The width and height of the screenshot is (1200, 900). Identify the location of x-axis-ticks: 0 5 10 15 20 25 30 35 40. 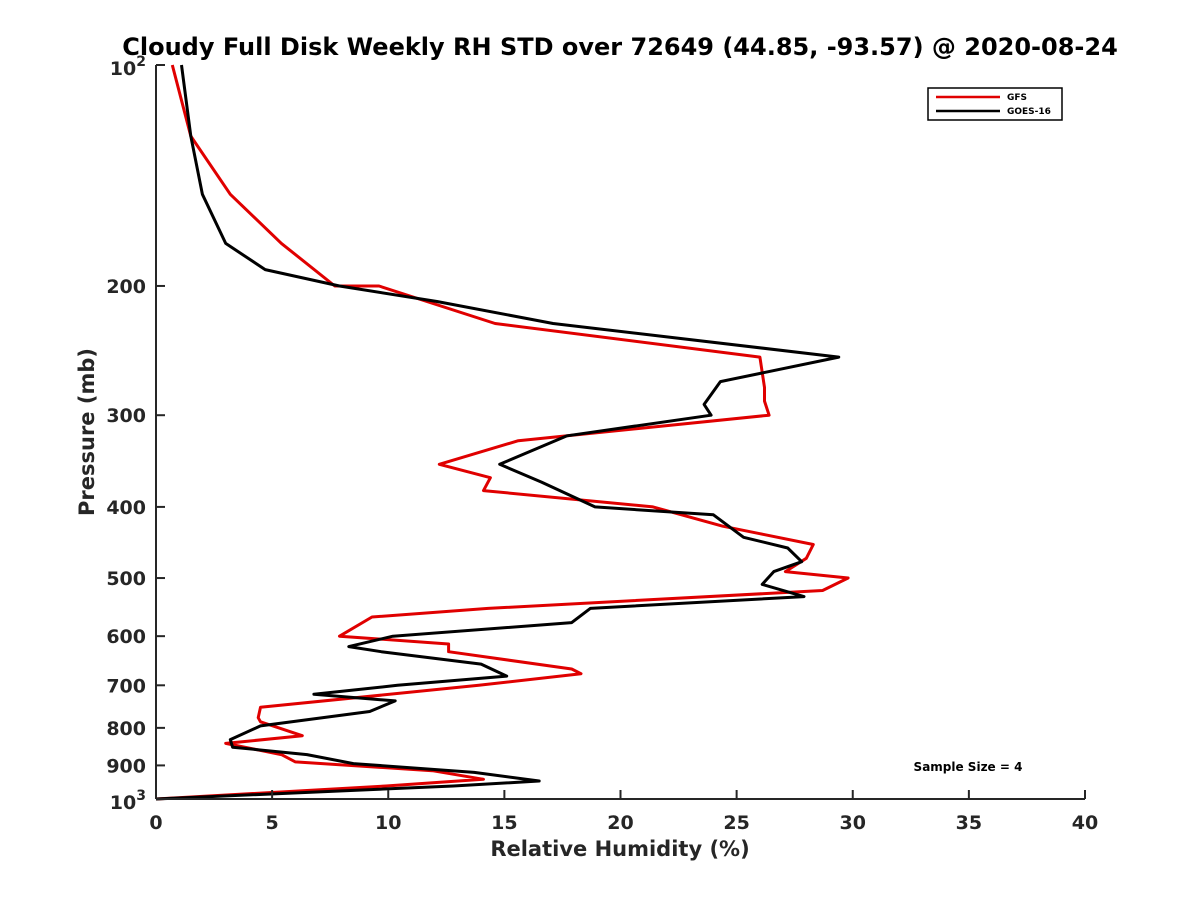
(623, 812).